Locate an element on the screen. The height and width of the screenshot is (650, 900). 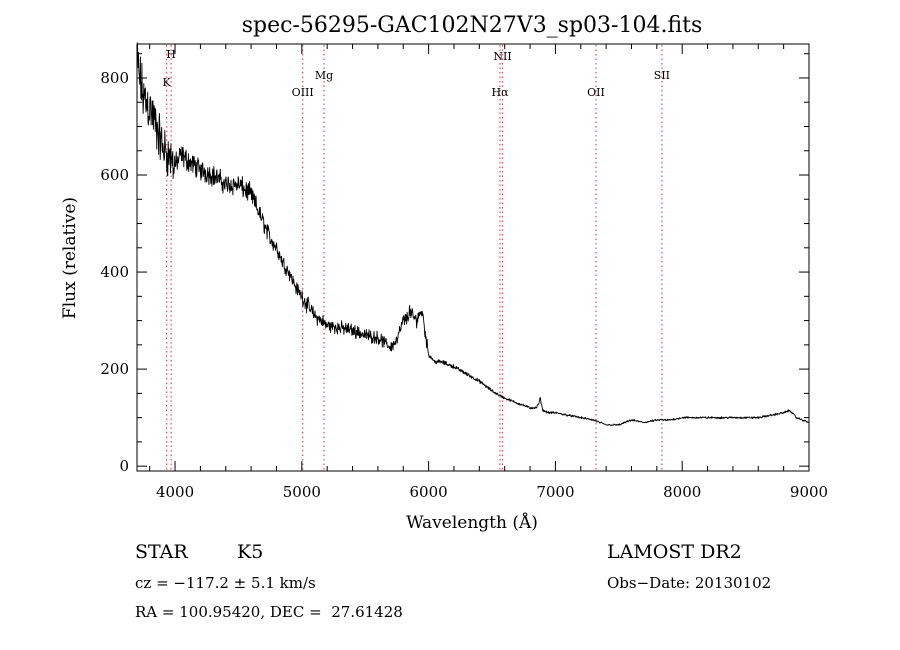
y-tick-label: 600 is located at coordinates (114, 175).